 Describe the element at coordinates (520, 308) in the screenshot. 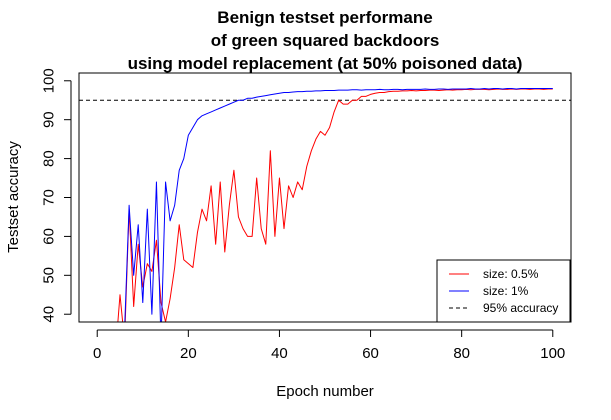

I see `legend-label-reference: 95% accuracy` at that location.